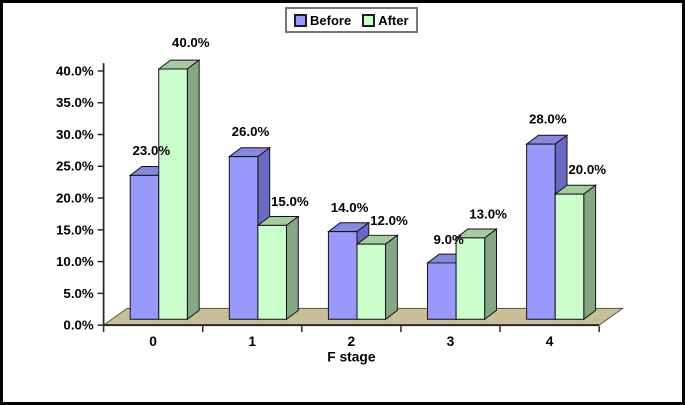 The width and height of the screenshot is (685, 405). What do you see at coordinates (75, 197) in the screenshot?
I see `y-axis-tick-label: 20.0%` at bounding box center [75, 197].